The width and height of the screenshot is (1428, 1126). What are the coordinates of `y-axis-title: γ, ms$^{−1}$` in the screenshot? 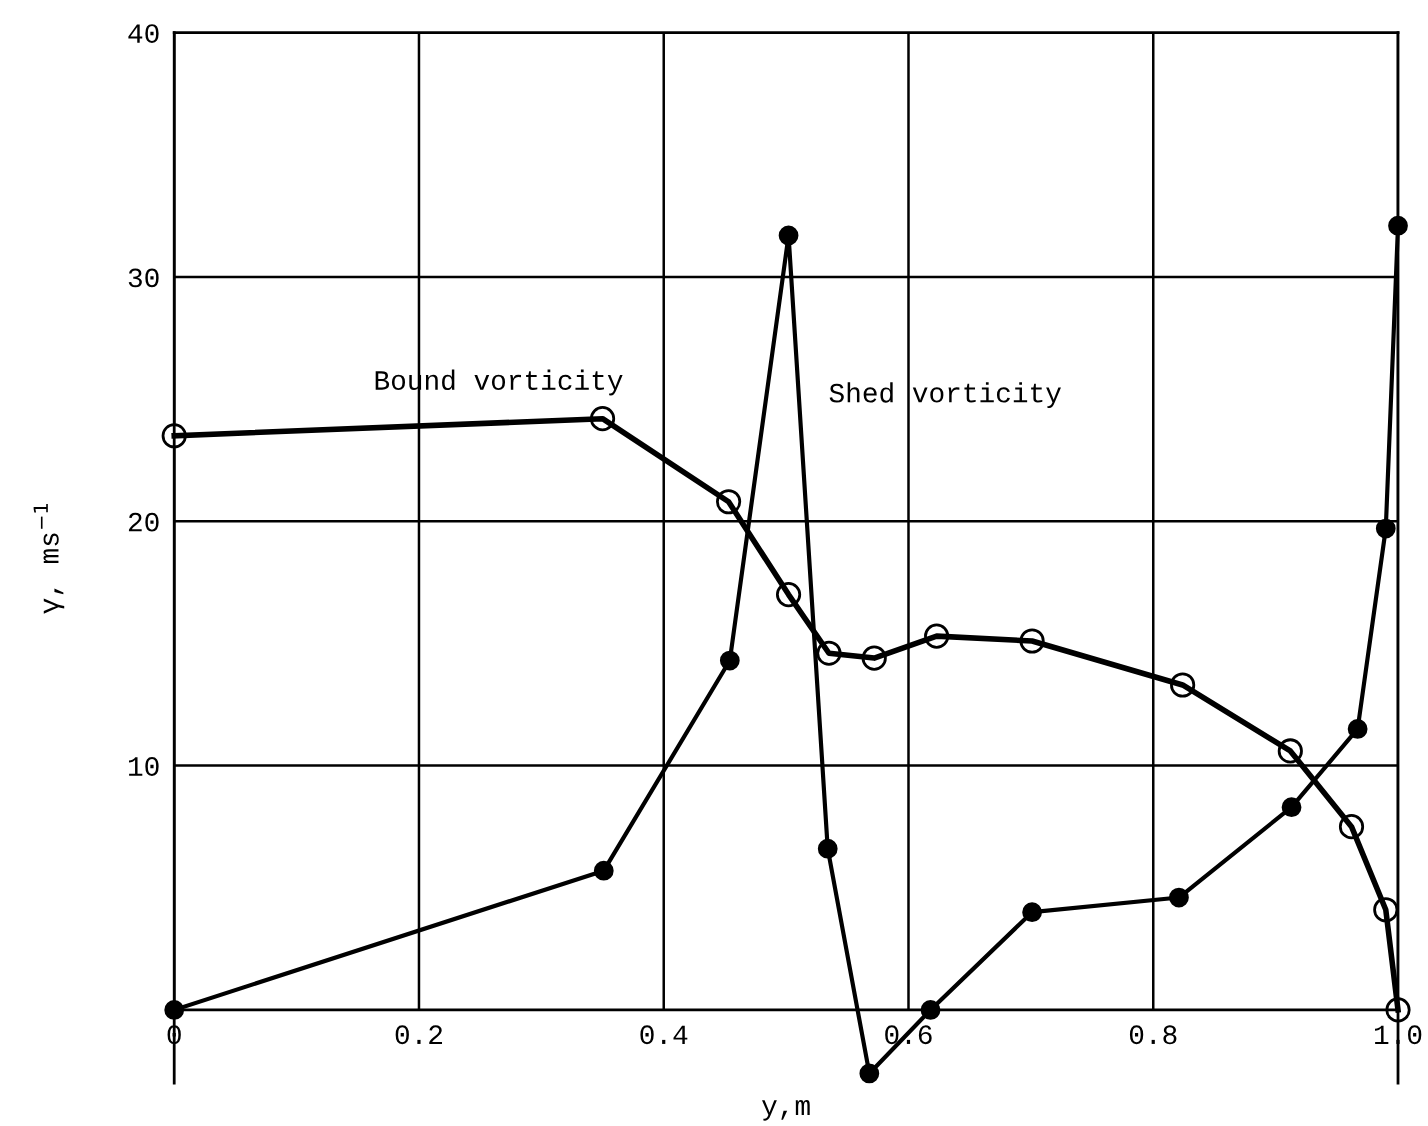 It's located at (49, 558).